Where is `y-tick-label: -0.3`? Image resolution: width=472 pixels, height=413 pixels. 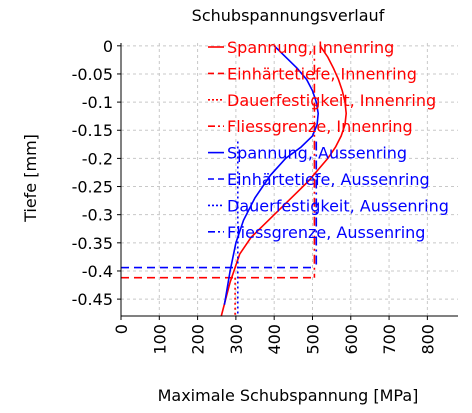 y-tick-label: -0.3 is located at coordinates (97, 215).